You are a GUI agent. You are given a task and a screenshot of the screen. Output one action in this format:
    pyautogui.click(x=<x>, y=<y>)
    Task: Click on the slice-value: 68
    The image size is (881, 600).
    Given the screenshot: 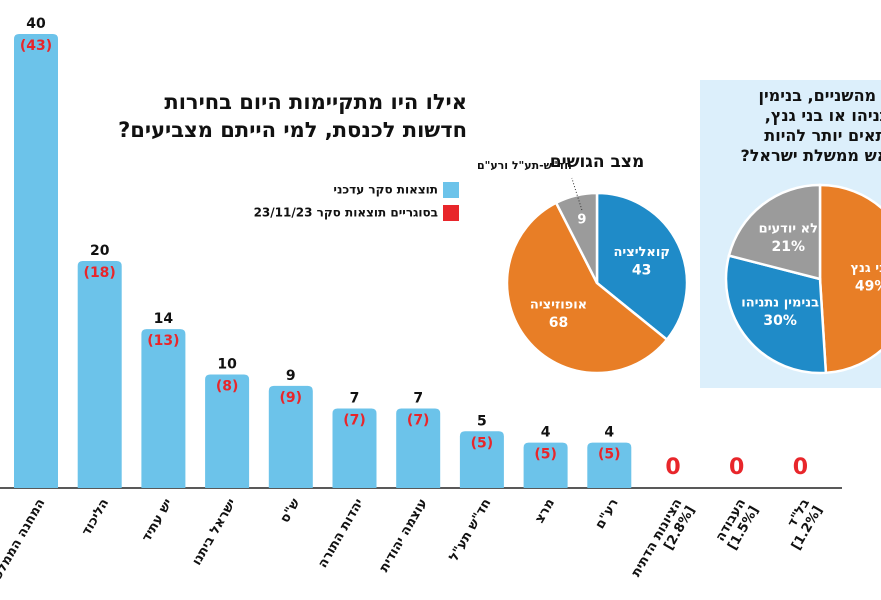 What is the action you would take?
    pyautogui.click(x=558, y=323)
    